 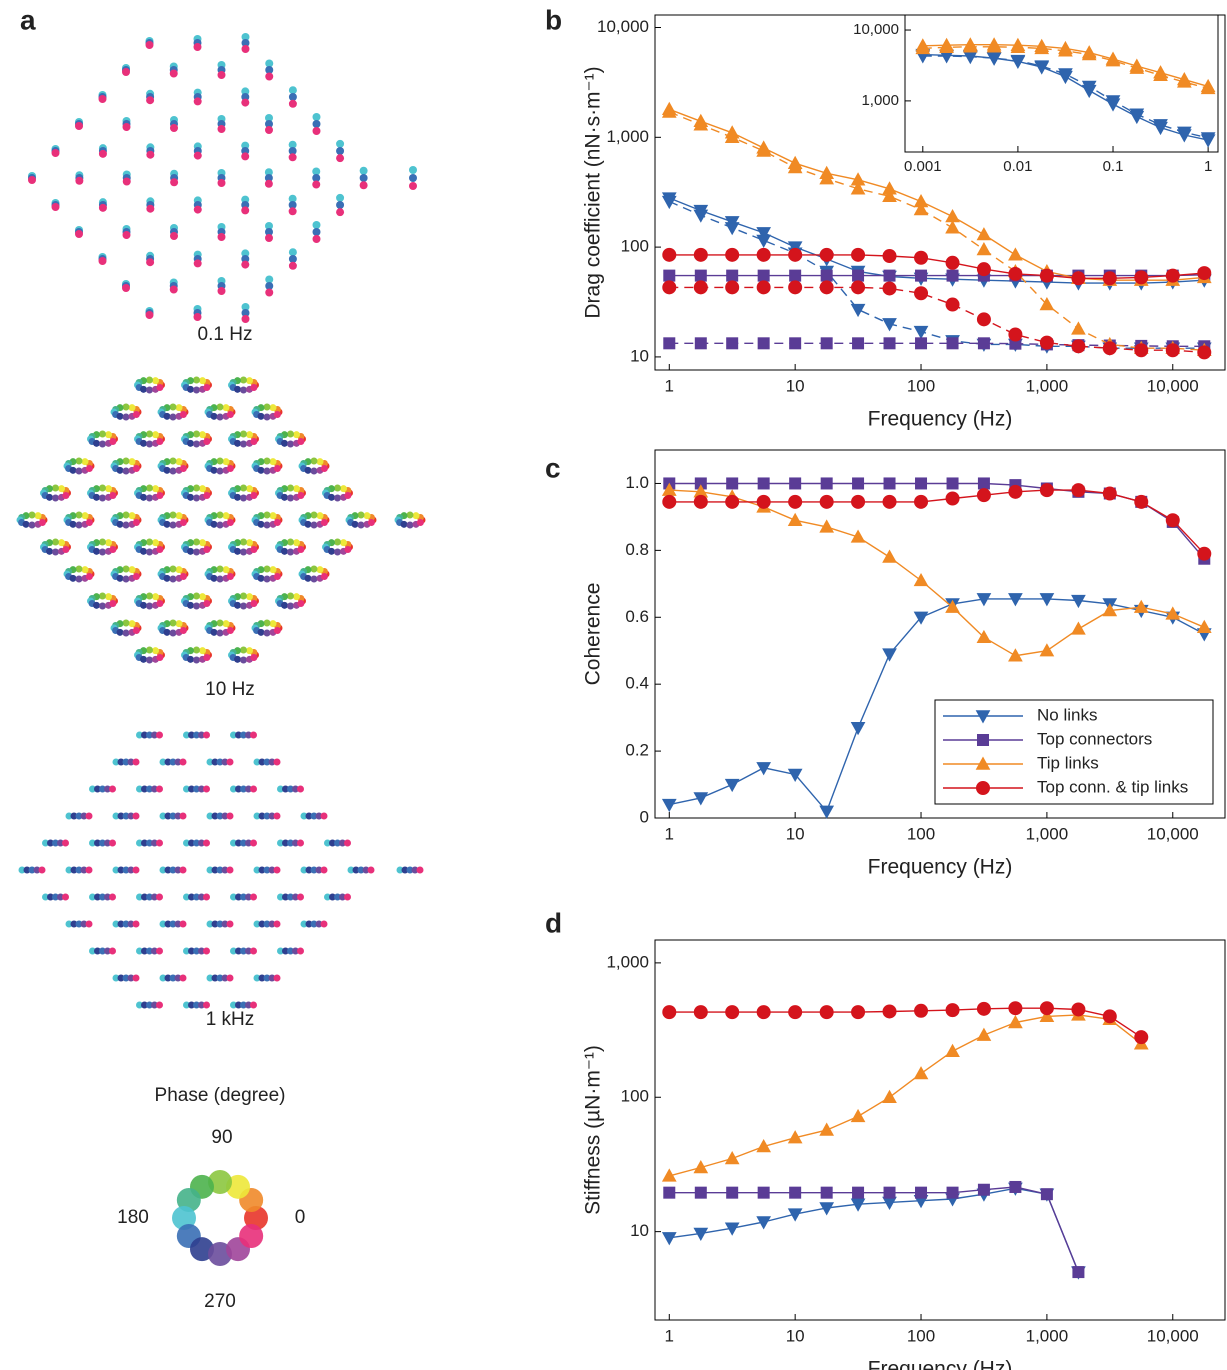 I want to click on x-tick-label: 100, so click(x=921, y=385).